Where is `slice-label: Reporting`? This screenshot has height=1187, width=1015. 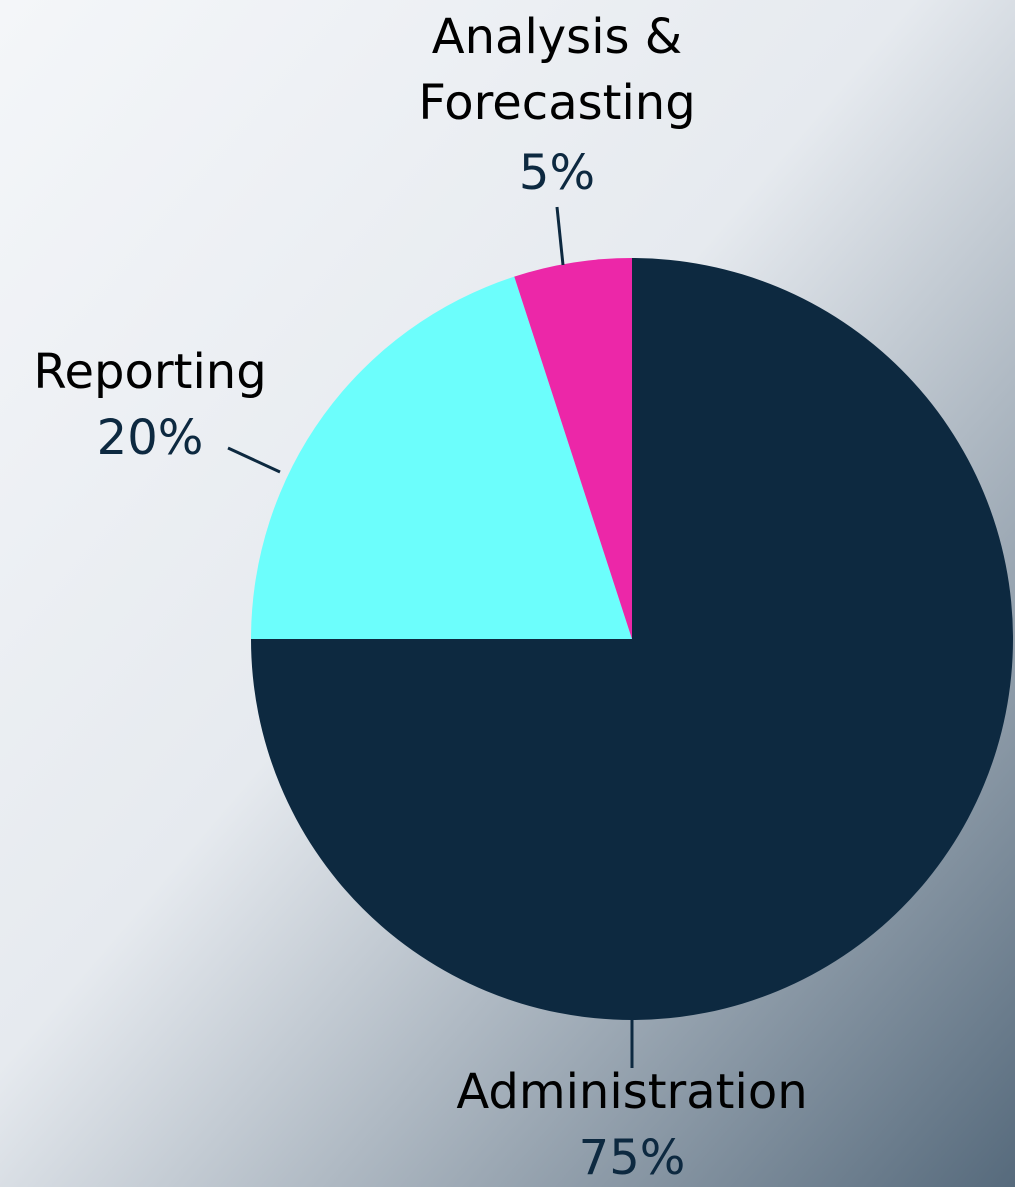 slice-label: Reporting is located at coordinates (149, 372).